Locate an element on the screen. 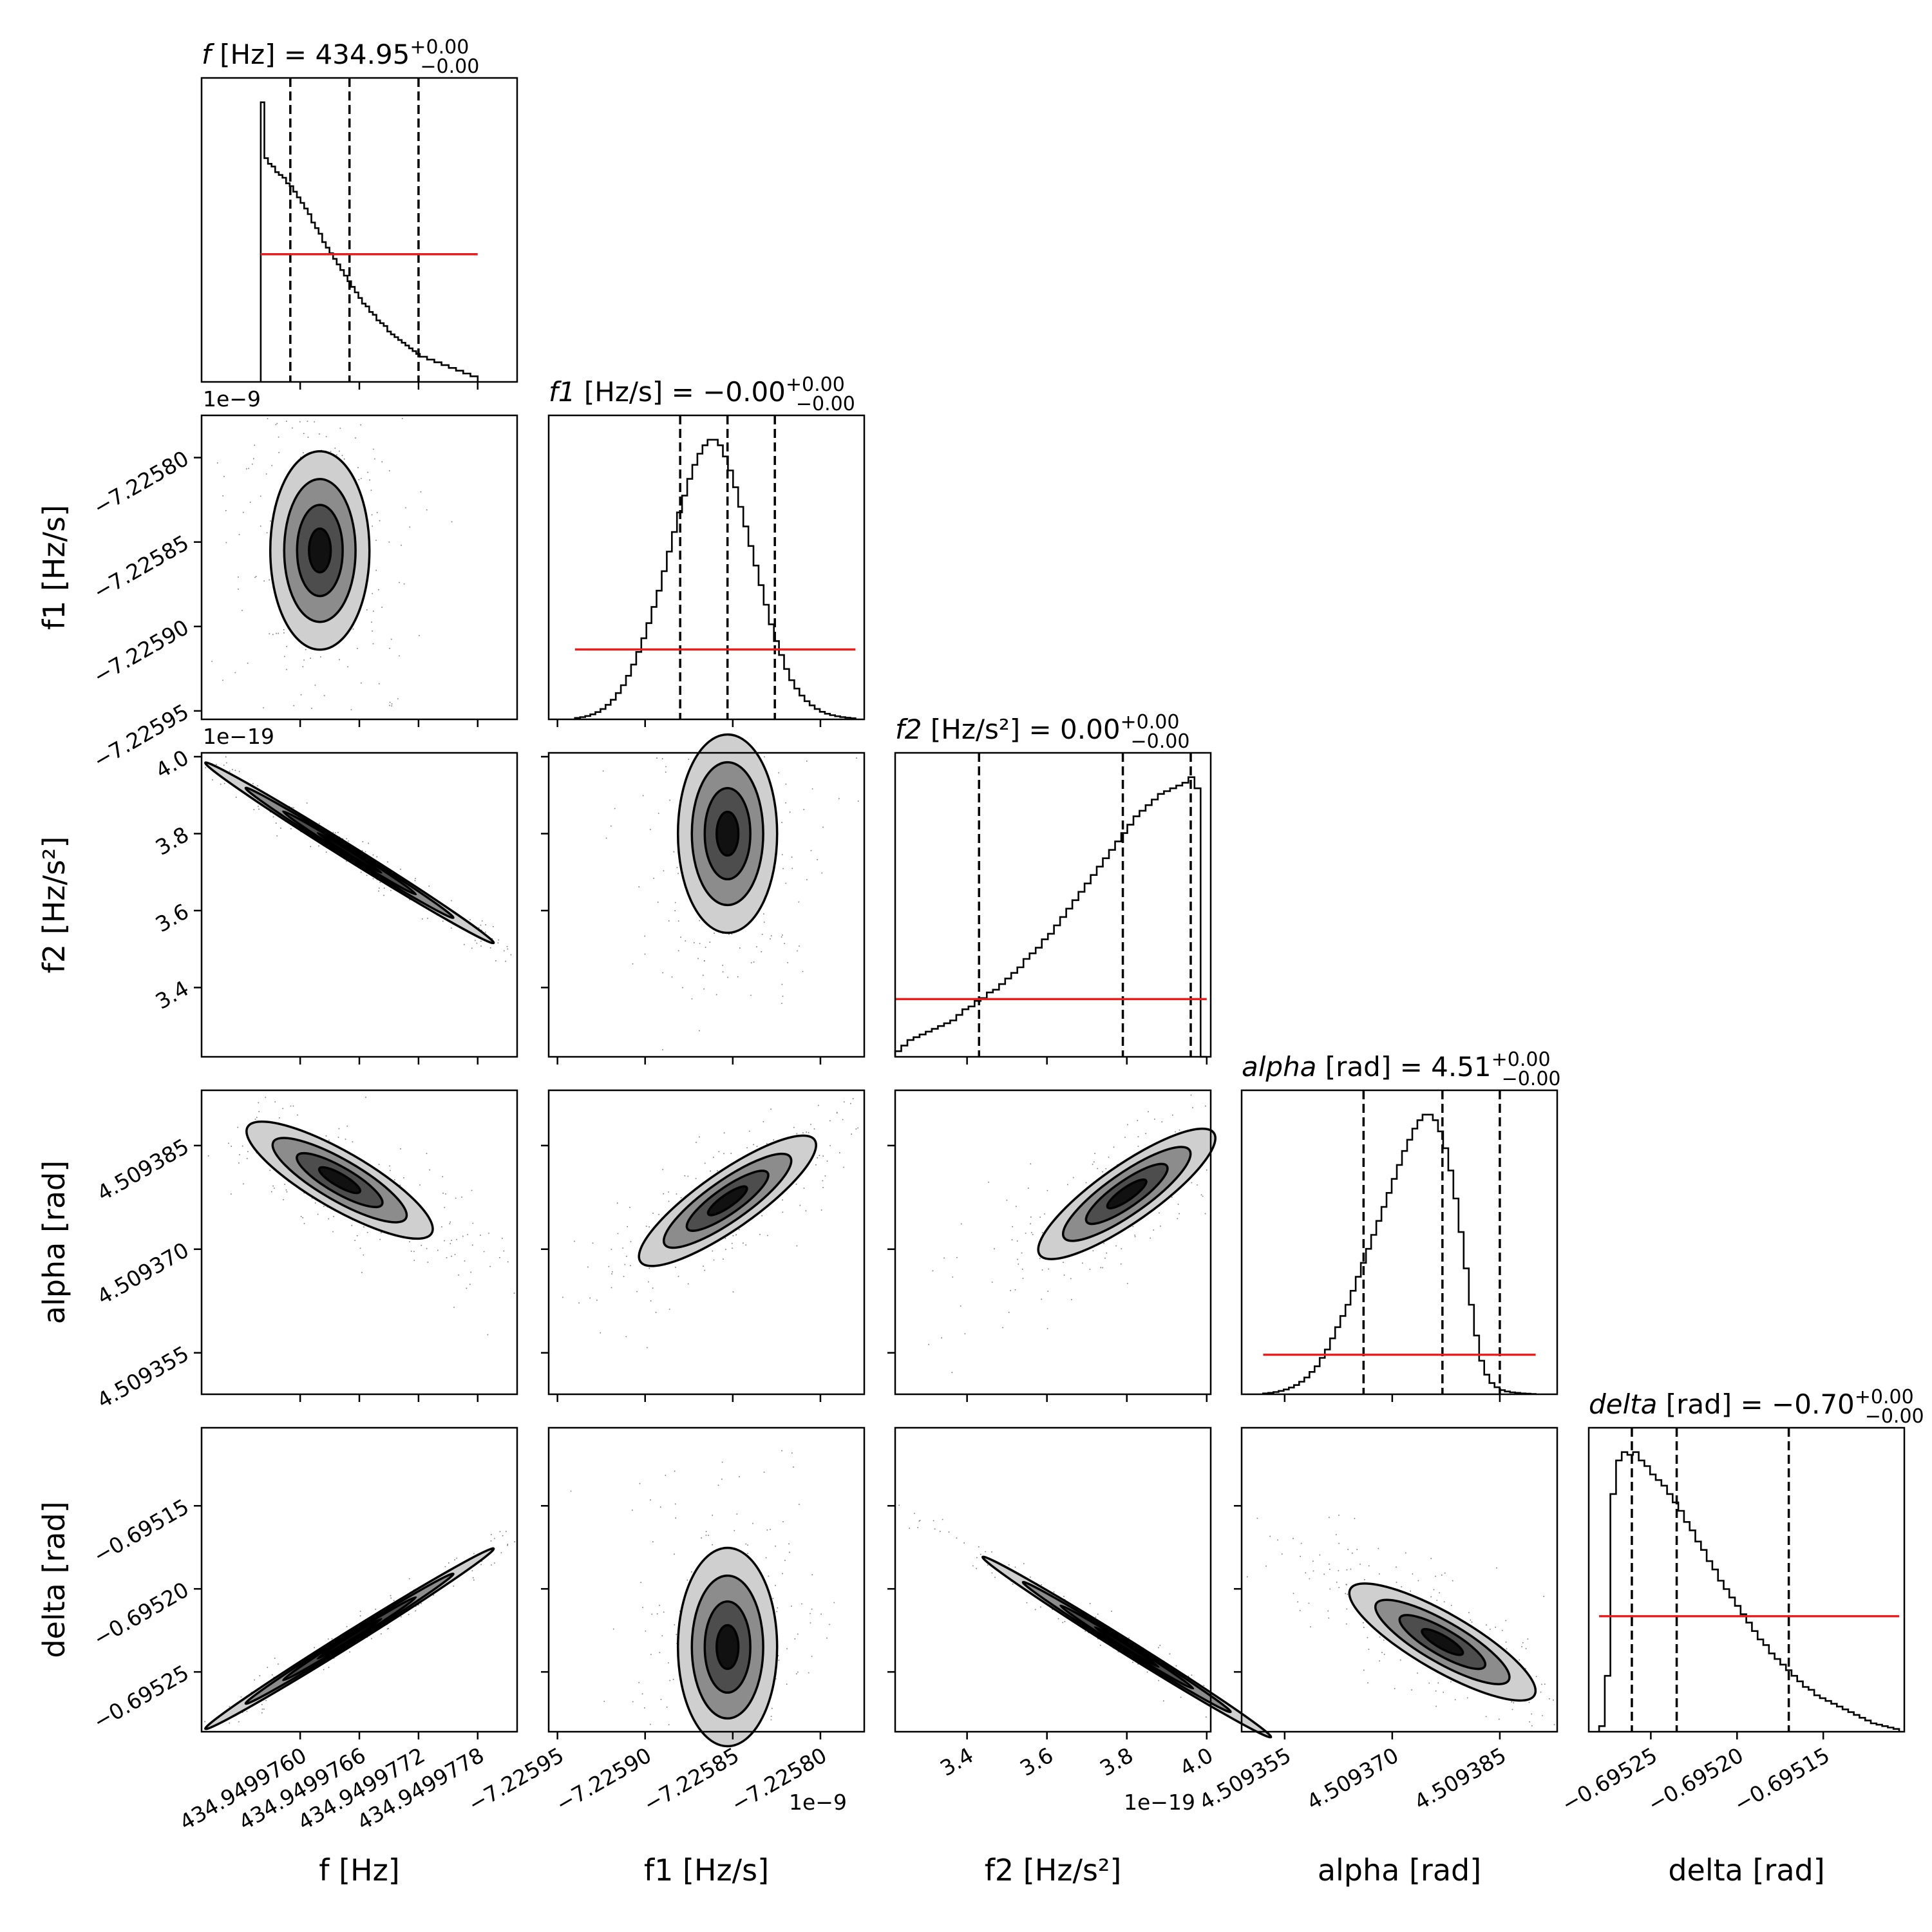  panel-frame-f2-f is located at coordinates (359, 905).